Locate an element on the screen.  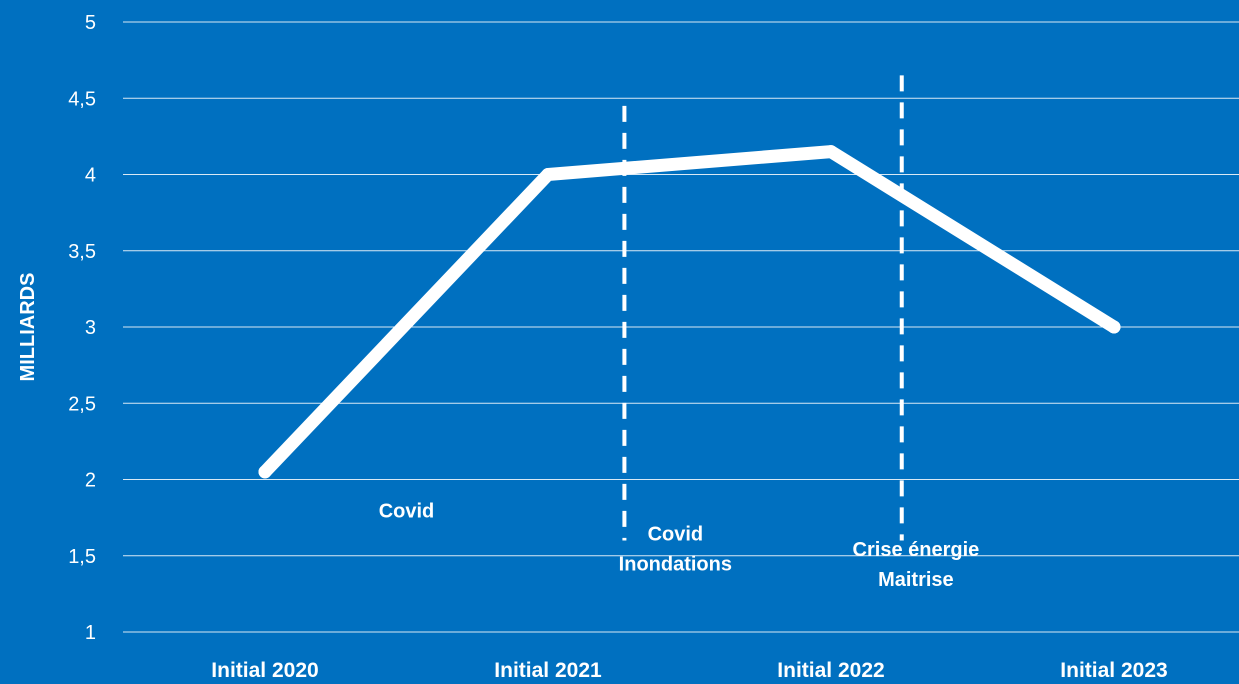
x-tick-label-2: Initial 2022 is located at coordinates (830, 670).